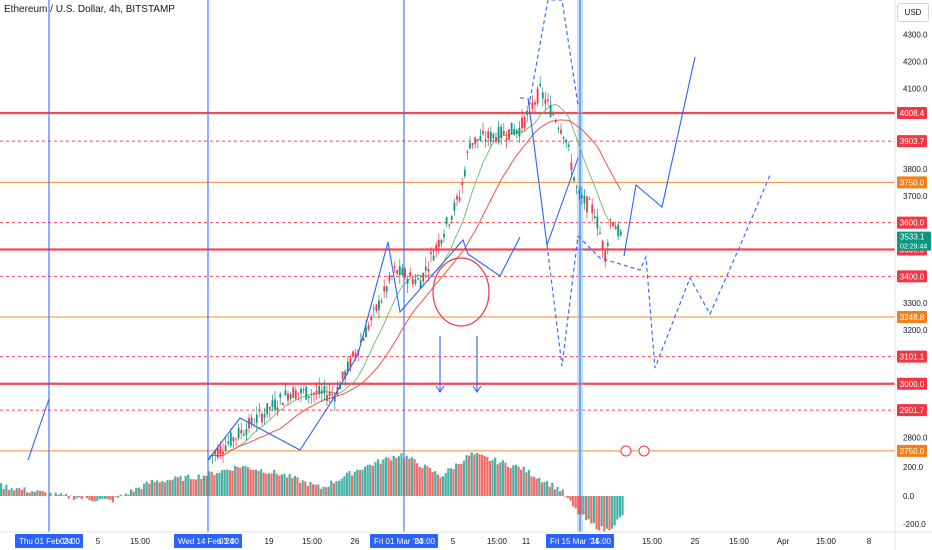 The width and height of the screenshot is (932, 550). What do you see at coordinates (425, 541) in the screenshot?
I see `time-highlight-time: 03:00` at bounding box center [425, 541].